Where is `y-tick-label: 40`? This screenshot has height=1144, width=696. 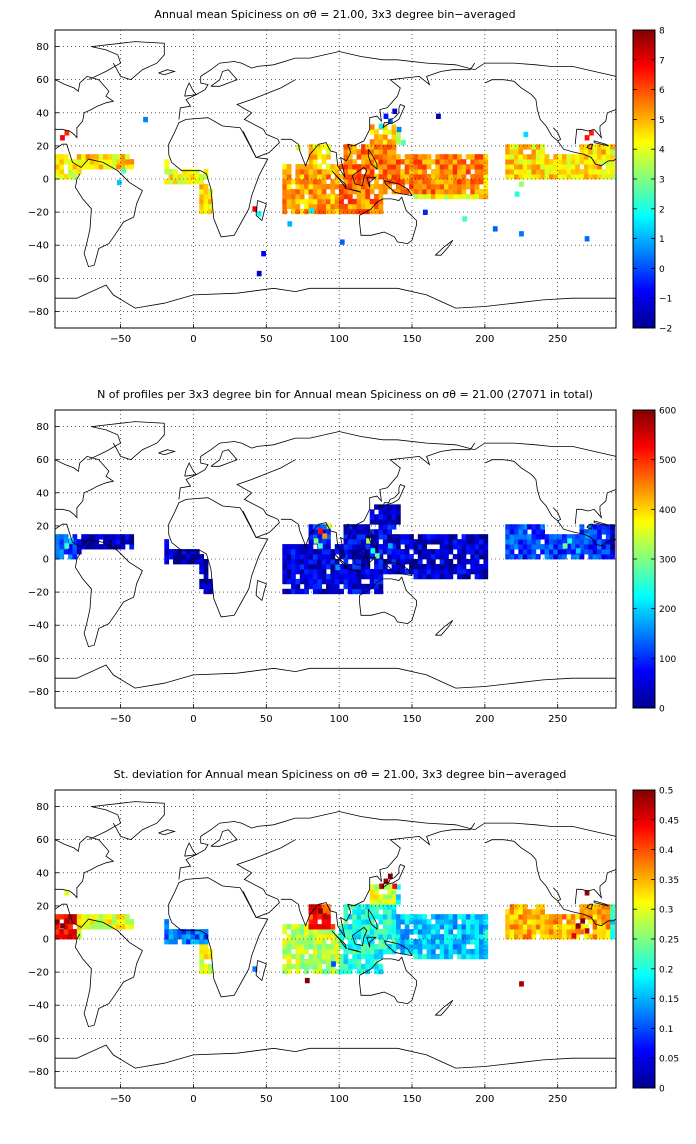 y-tick-label: 40 is located at coordinates (42, 493).